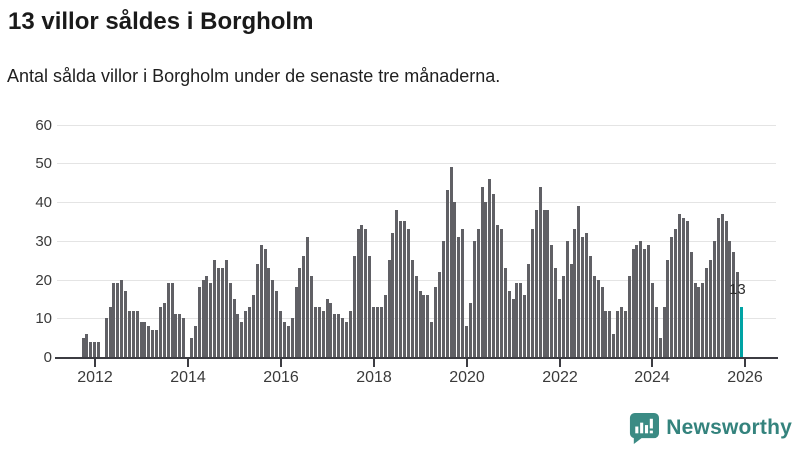  I want to click on newsworthy-logo-icon, so click(644, 427).